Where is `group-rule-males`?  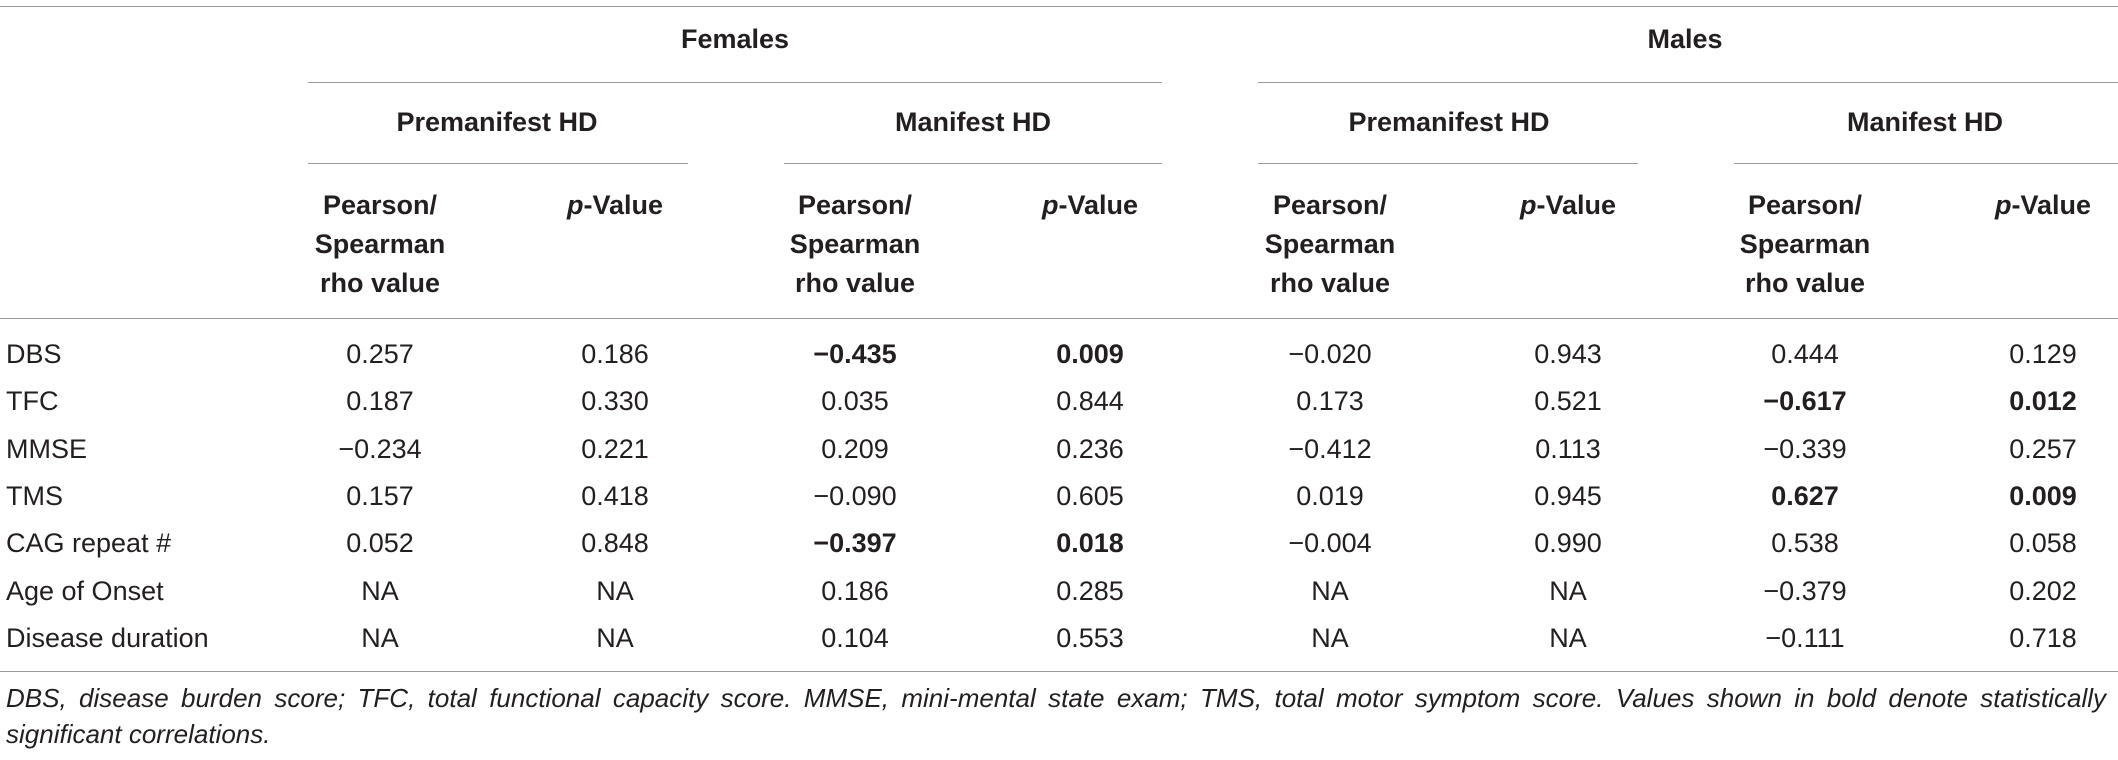
group-rule-males is located at coordinates (1688, 82).